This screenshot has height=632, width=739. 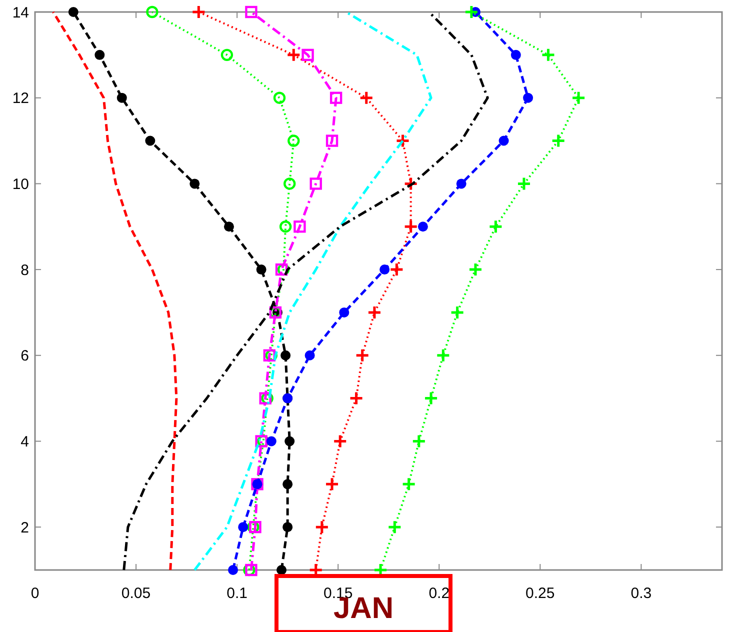 What do you see at coordinates (24, 441) in the screenshot?
I see `y-tick-label: 4` at bounding box center [24, 441].